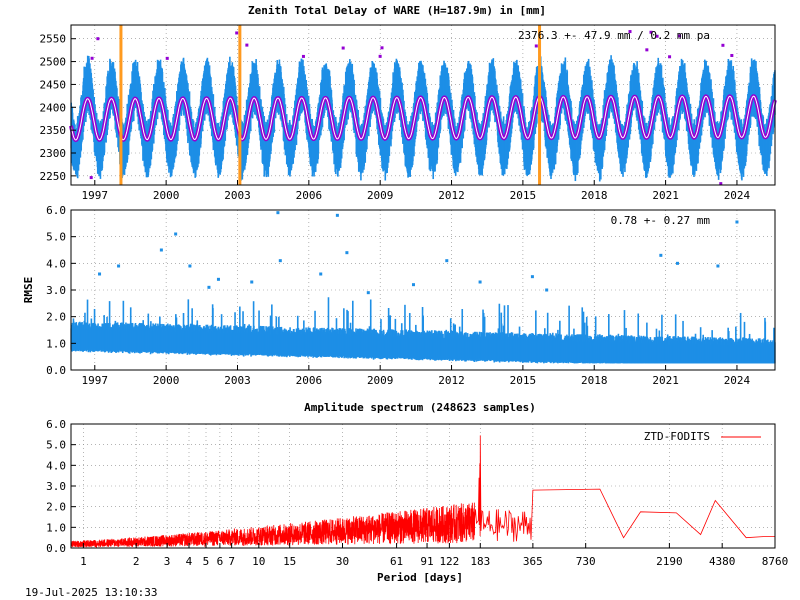  What do you see at coordinates (53, 84) in the screenshot?
I see `y-tick-label: 2450` at bounding box center [53, 84].